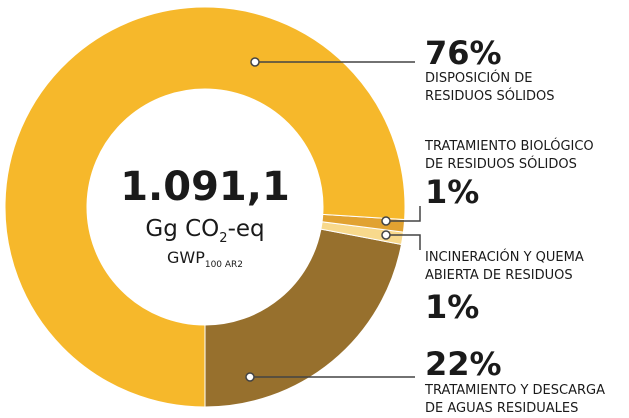 The width and height of the screenshot is (629, 418). I want to click on metric: GWP, so click(186, 257).